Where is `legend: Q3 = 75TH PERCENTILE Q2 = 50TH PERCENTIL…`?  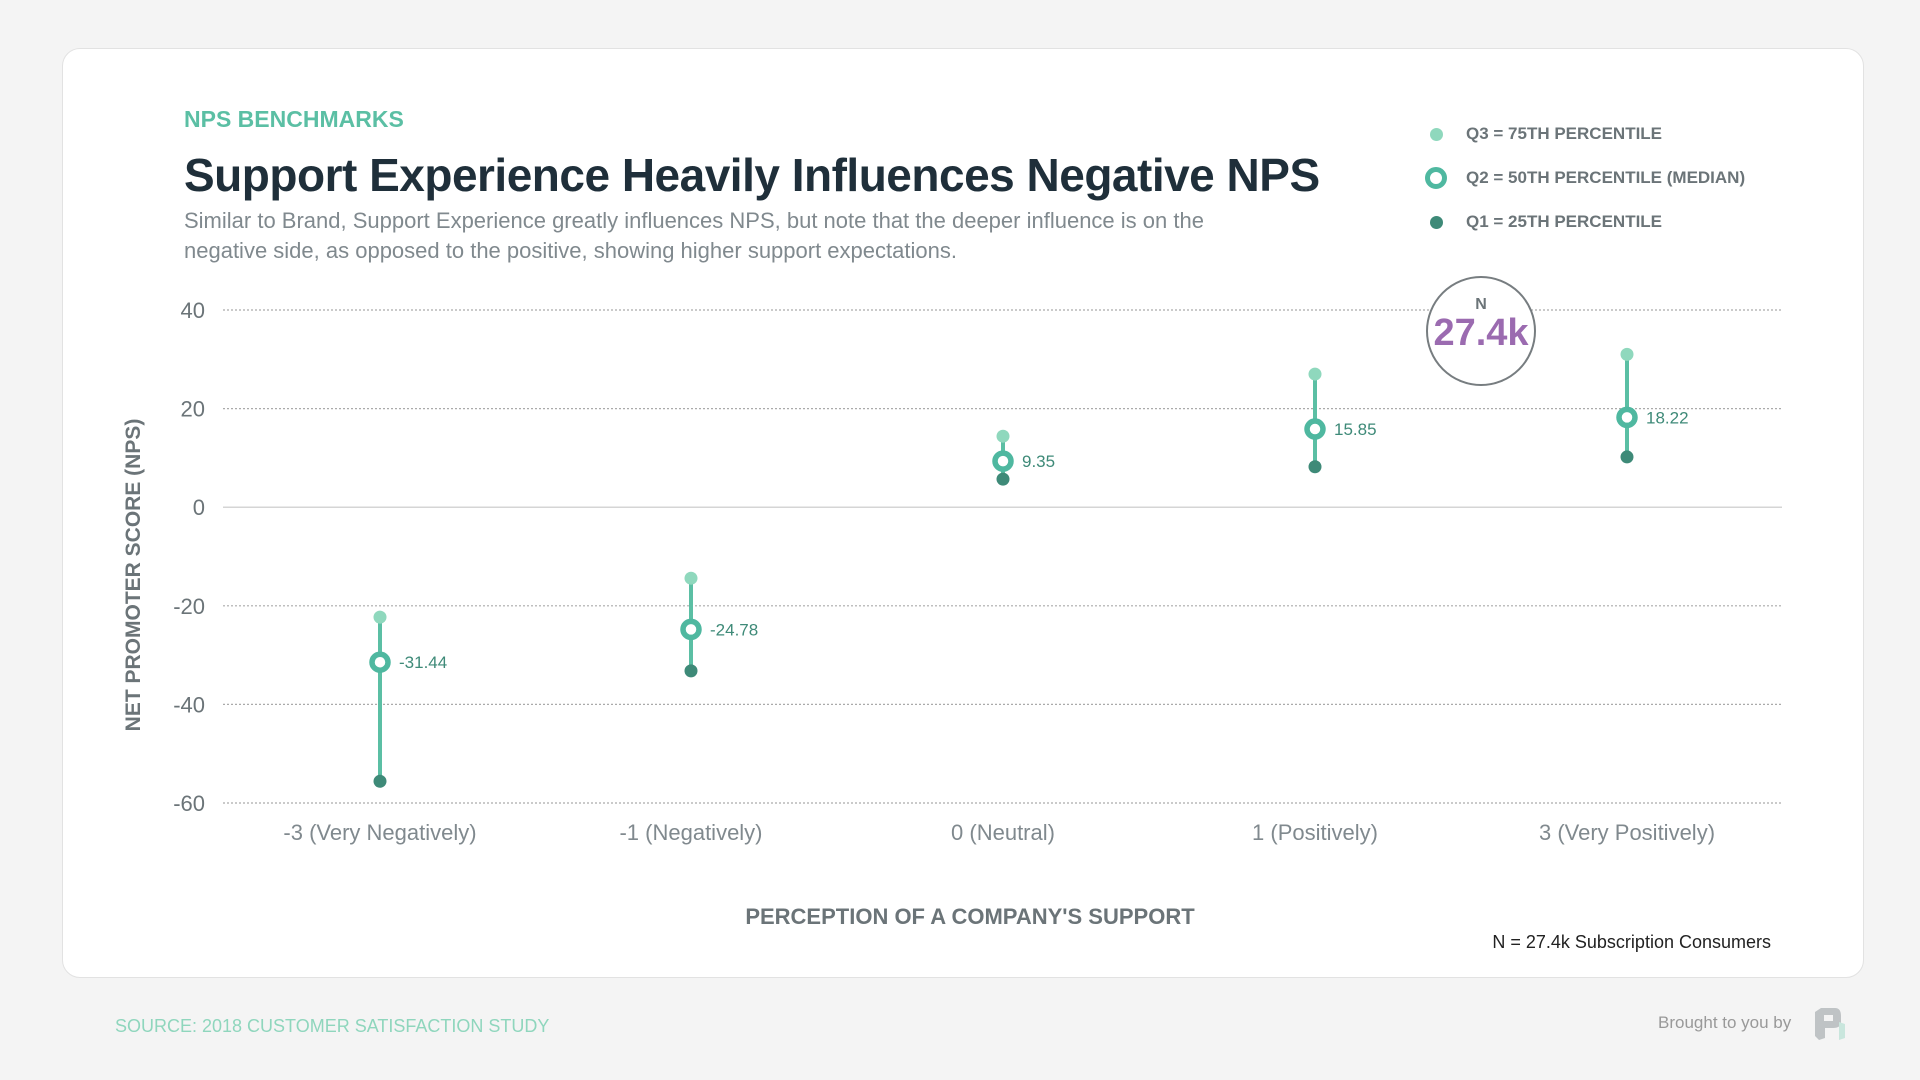
legend: Q3 = 75TH PERCENTILE Q2 = 50TH PERCENTIL… is located at coordinates (1584, 178).